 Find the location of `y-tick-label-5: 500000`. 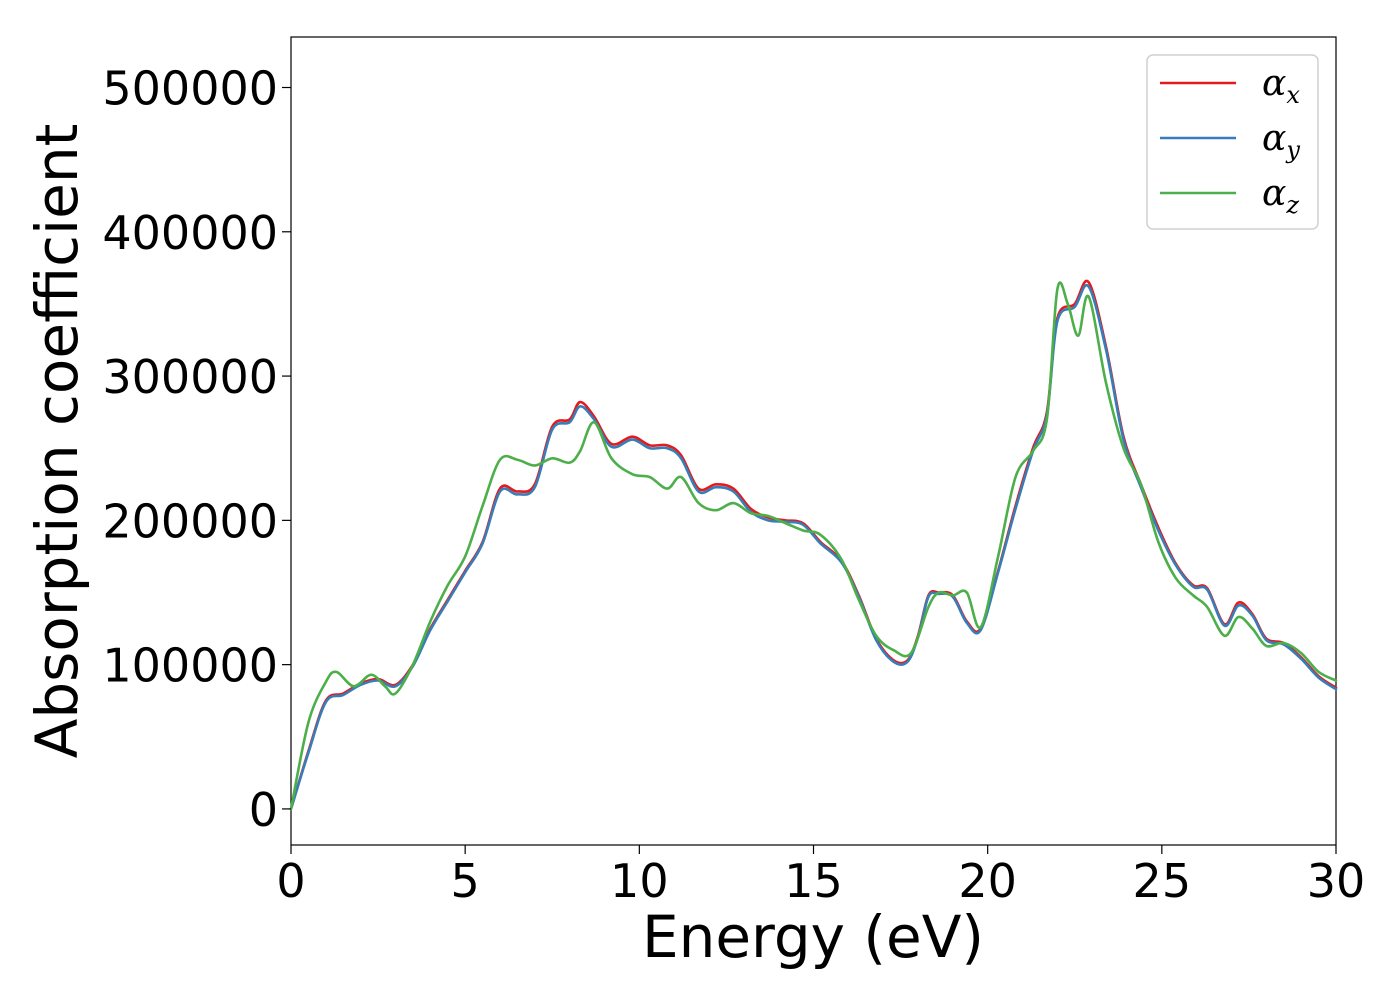

y-tick-label-5: 500000 is located at coordinates (190, 89).